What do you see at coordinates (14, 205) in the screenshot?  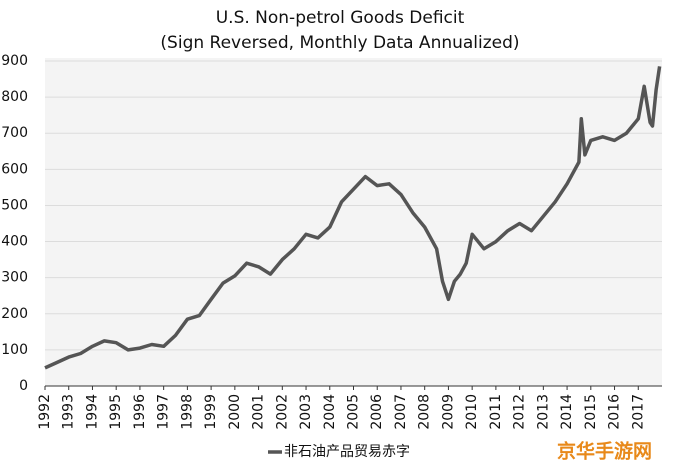 I see `y-tick-label: 500` at bounding box center [14, 205].